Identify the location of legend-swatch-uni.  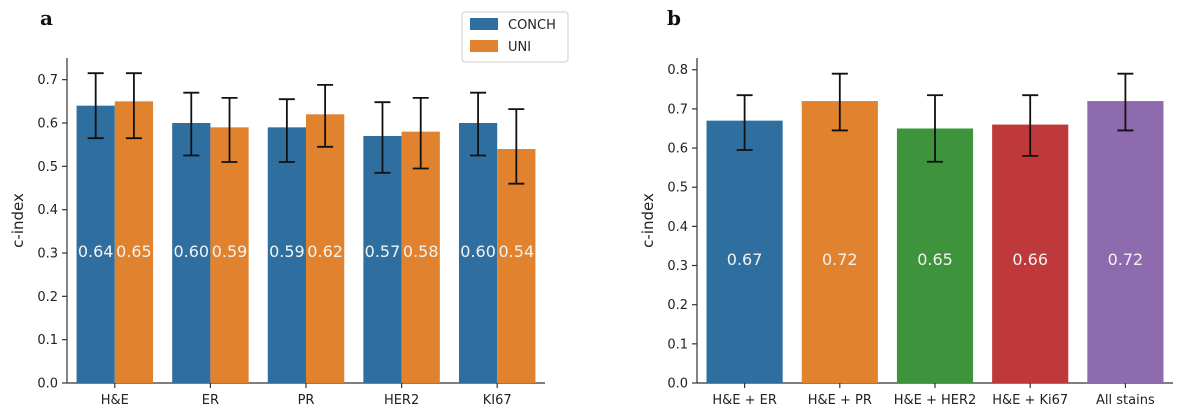
(484, 46).